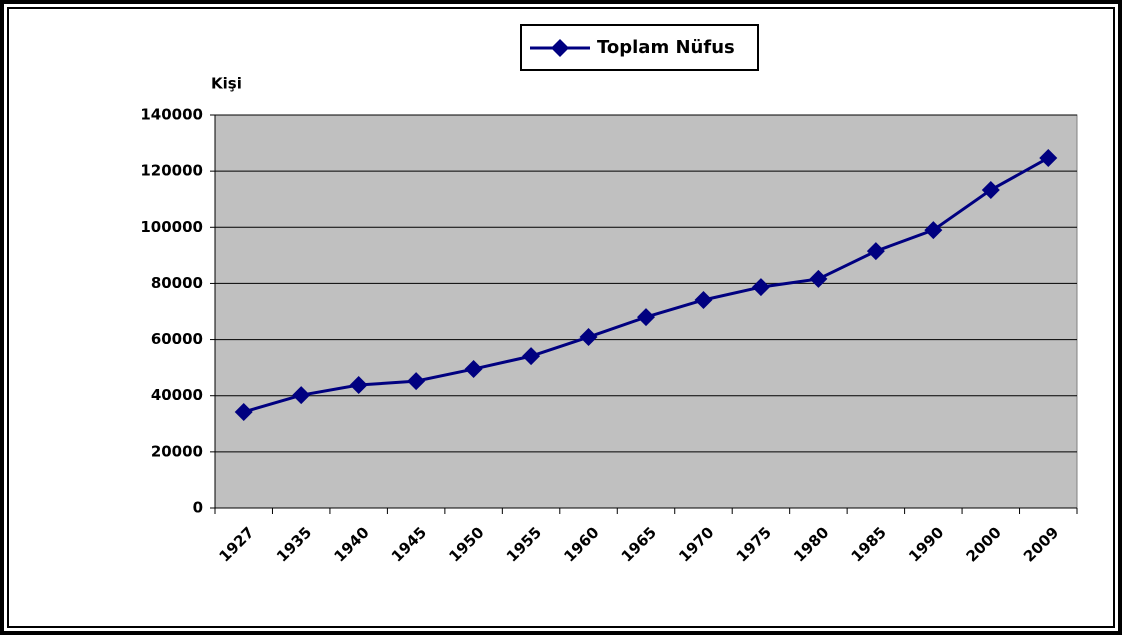 This screenshot has width=1122, height=635. I want to click on y-tick-label: 20000, so click(177, 451).